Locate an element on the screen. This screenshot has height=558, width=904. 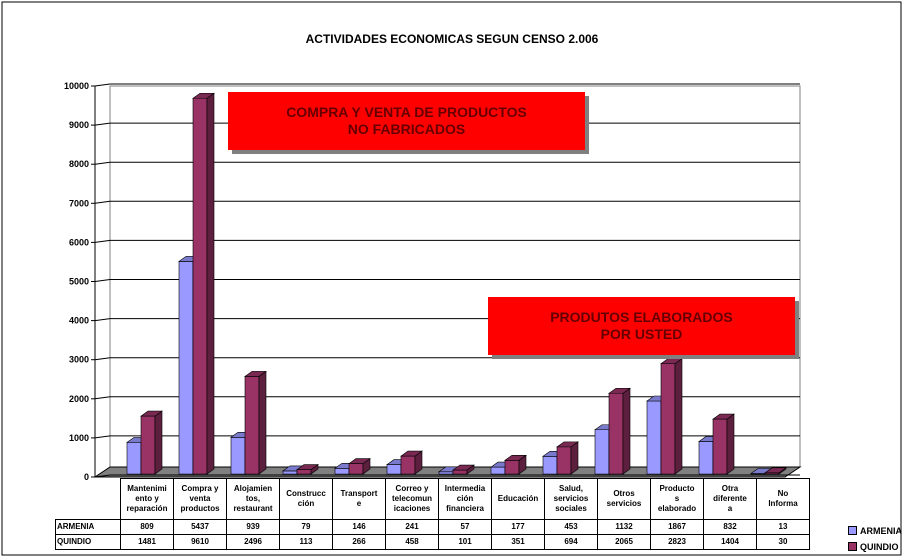
table-value: 351 is located at coordinates (518, 542).